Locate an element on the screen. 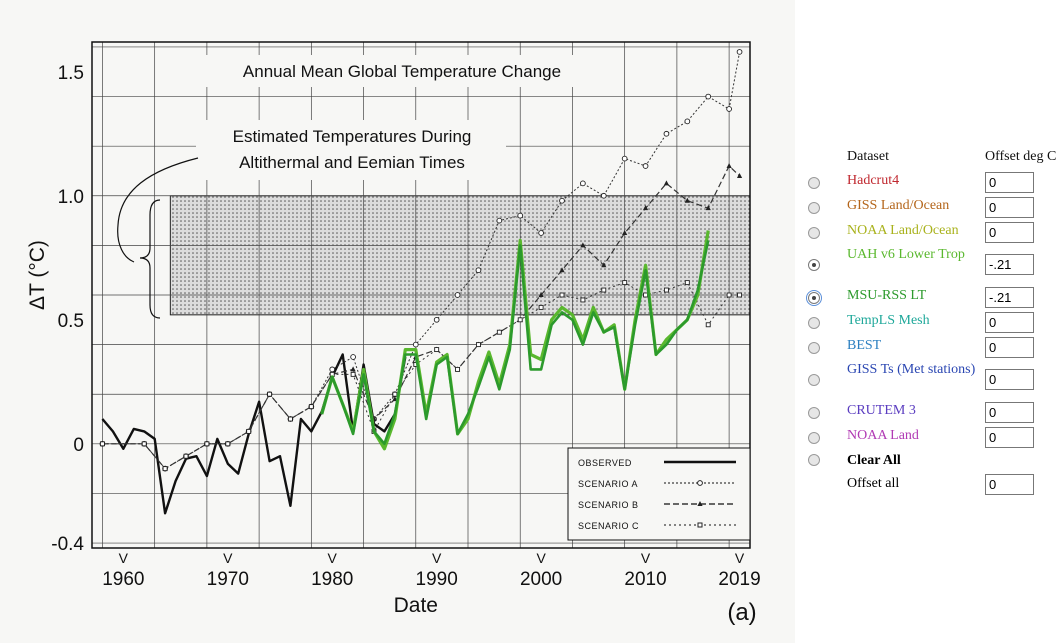  annotation-line-1: Estimated Temperatures During is located at coordinates (352, 136).